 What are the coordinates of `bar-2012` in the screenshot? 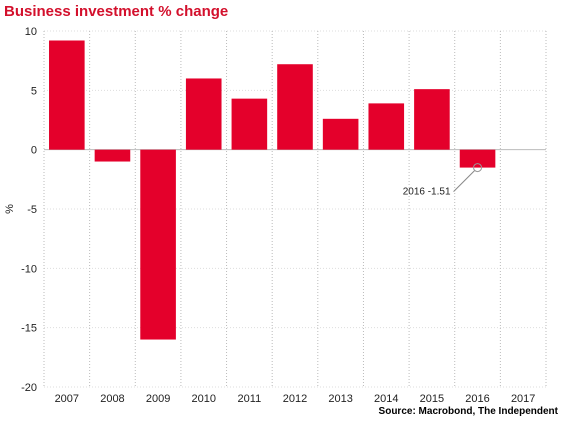 It's located at (295, 107).